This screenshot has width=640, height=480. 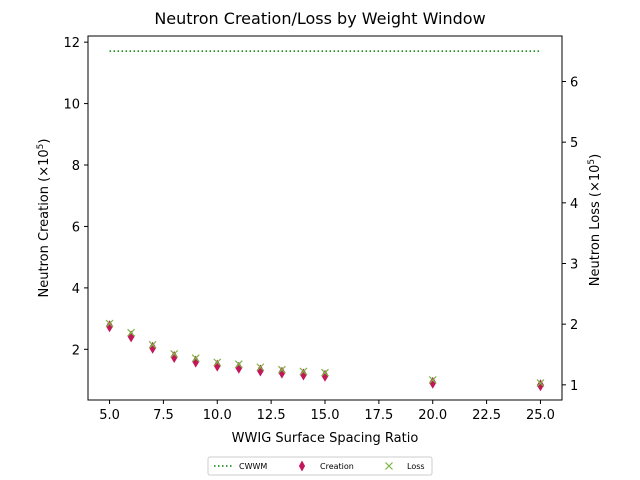 I want to click on legend: CWWM Creation Loss, so click(x=320, y=466).